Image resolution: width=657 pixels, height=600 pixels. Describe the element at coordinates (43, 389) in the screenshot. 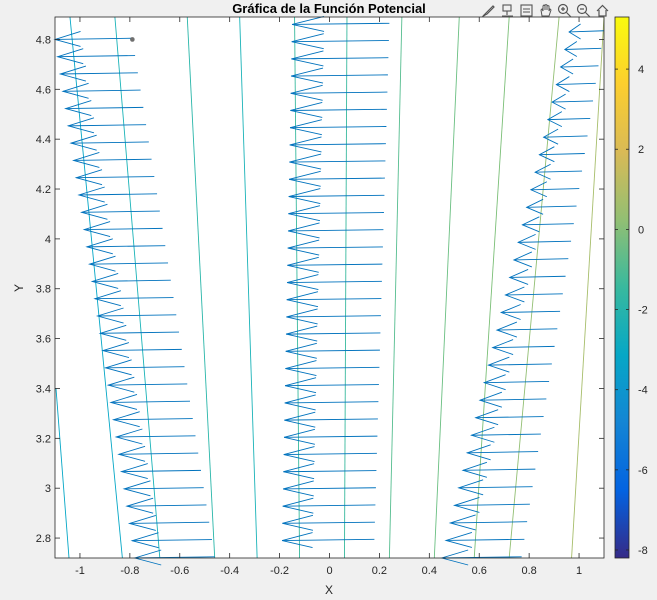

I see `y-tick-label: 3.4` at that location.